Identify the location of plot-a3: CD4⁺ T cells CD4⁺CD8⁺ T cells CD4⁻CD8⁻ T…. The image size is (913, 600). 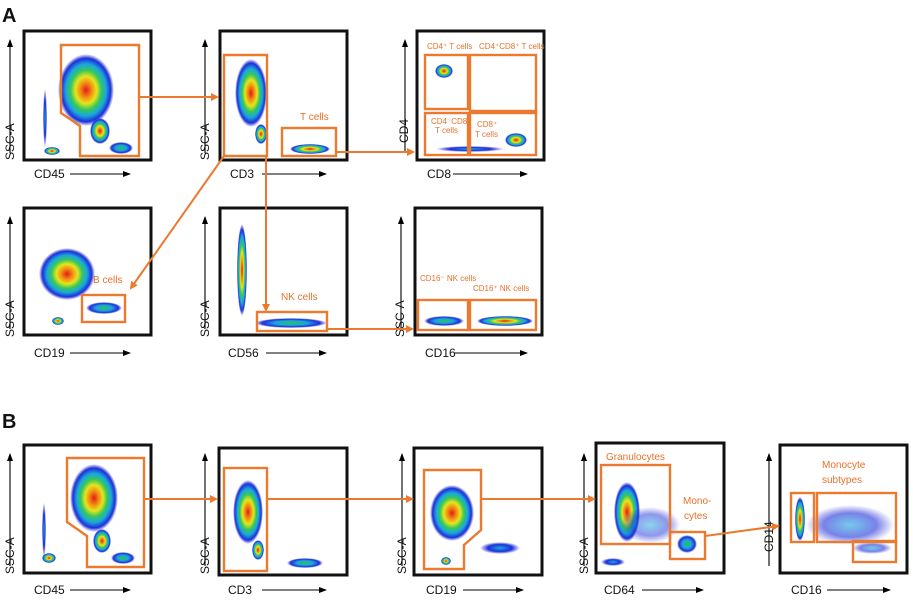
(471, 105).